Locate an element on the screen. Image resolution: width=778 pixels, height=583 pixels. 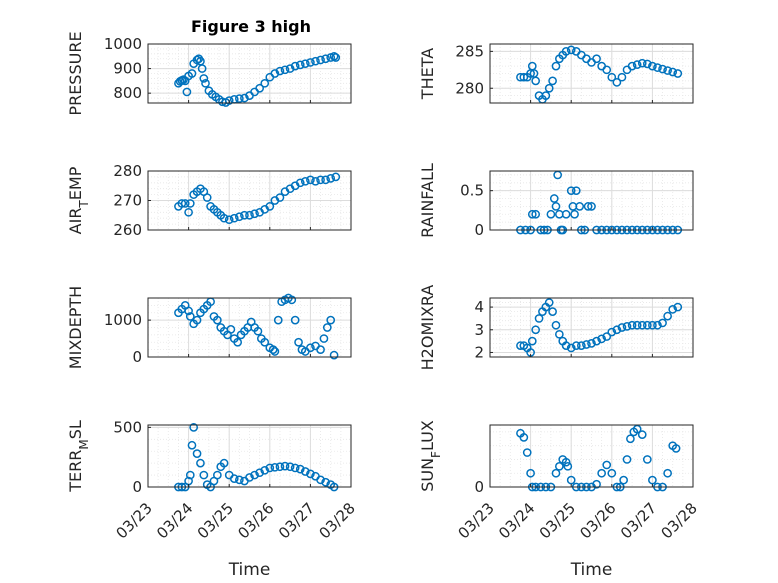
mixdepth-axes-frame is located at coordinates (249, 327).